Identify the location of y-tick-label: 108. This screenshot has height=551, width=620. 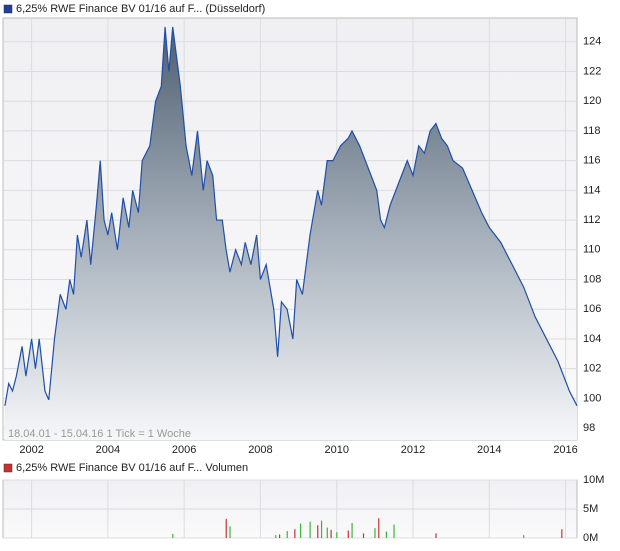
(592, 279).